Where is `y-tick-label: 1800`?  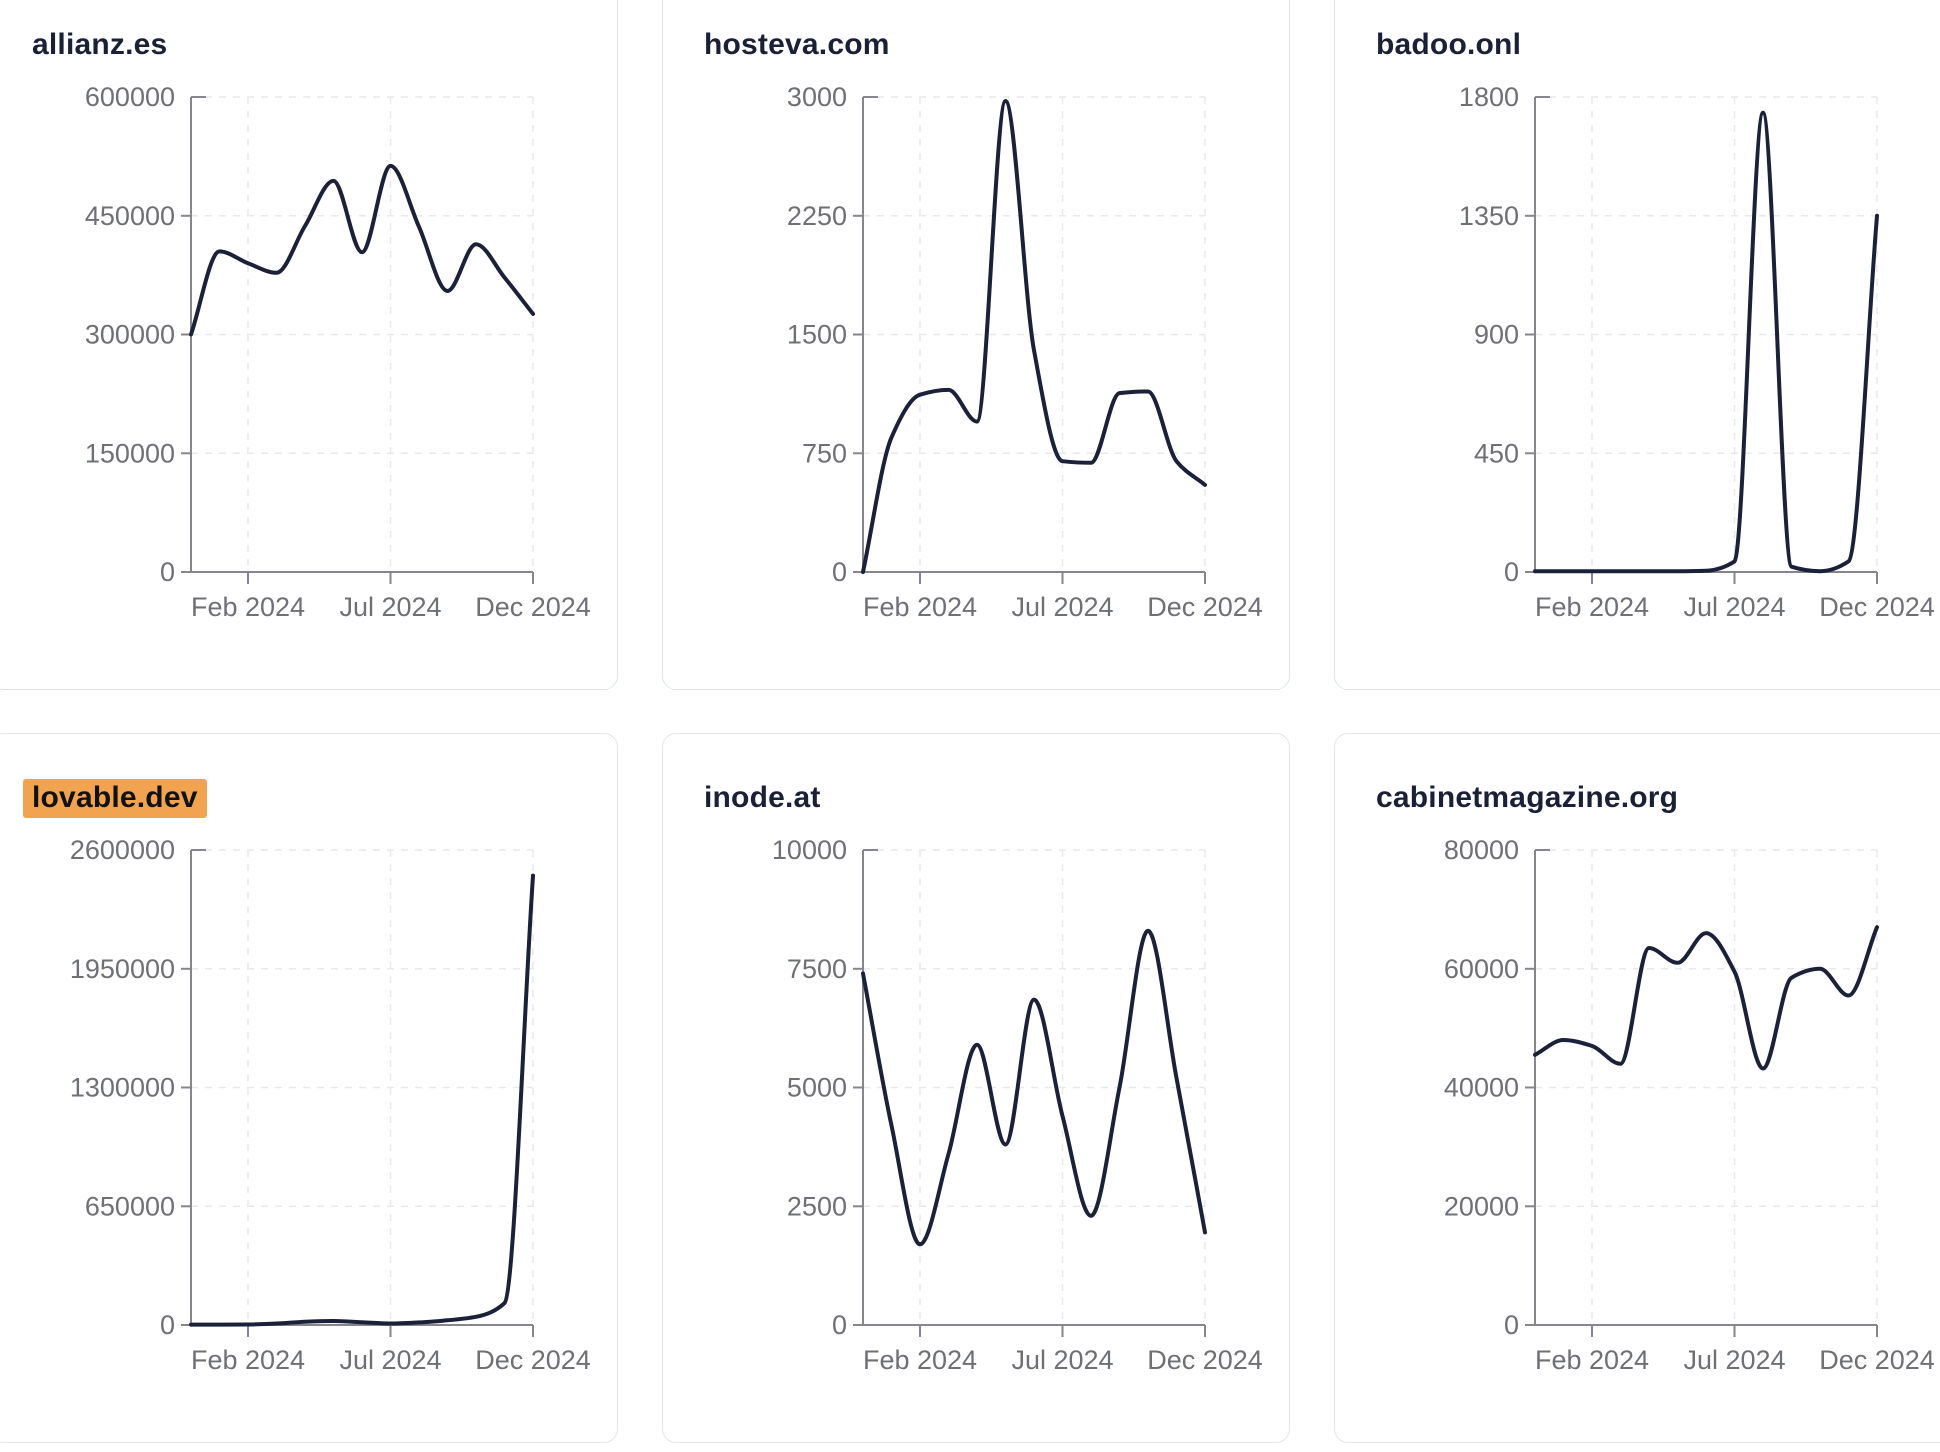
y-tick-label: 1800 is located at coordinates (1489, 97).